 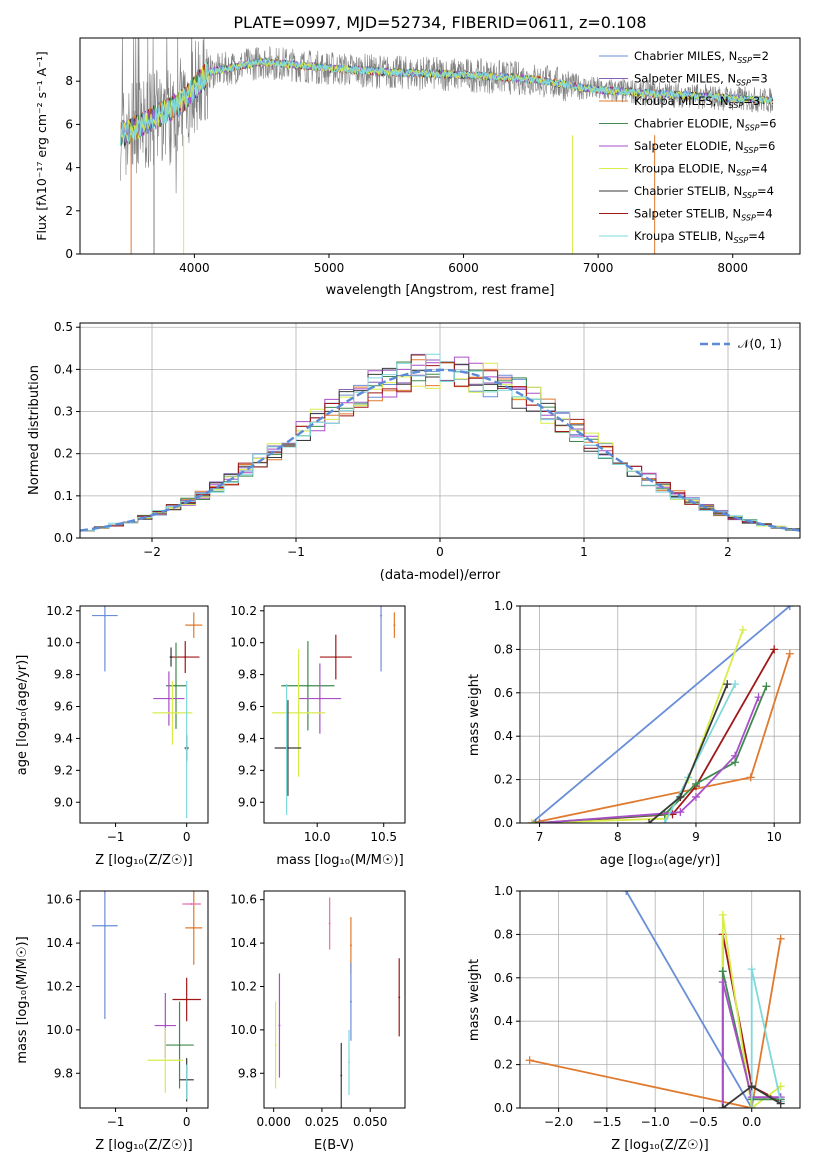 What do you see at coordinates (63, 412) in the screenshot?
I see `y-tick-label: 0.3` at bounding box center [63, 412].